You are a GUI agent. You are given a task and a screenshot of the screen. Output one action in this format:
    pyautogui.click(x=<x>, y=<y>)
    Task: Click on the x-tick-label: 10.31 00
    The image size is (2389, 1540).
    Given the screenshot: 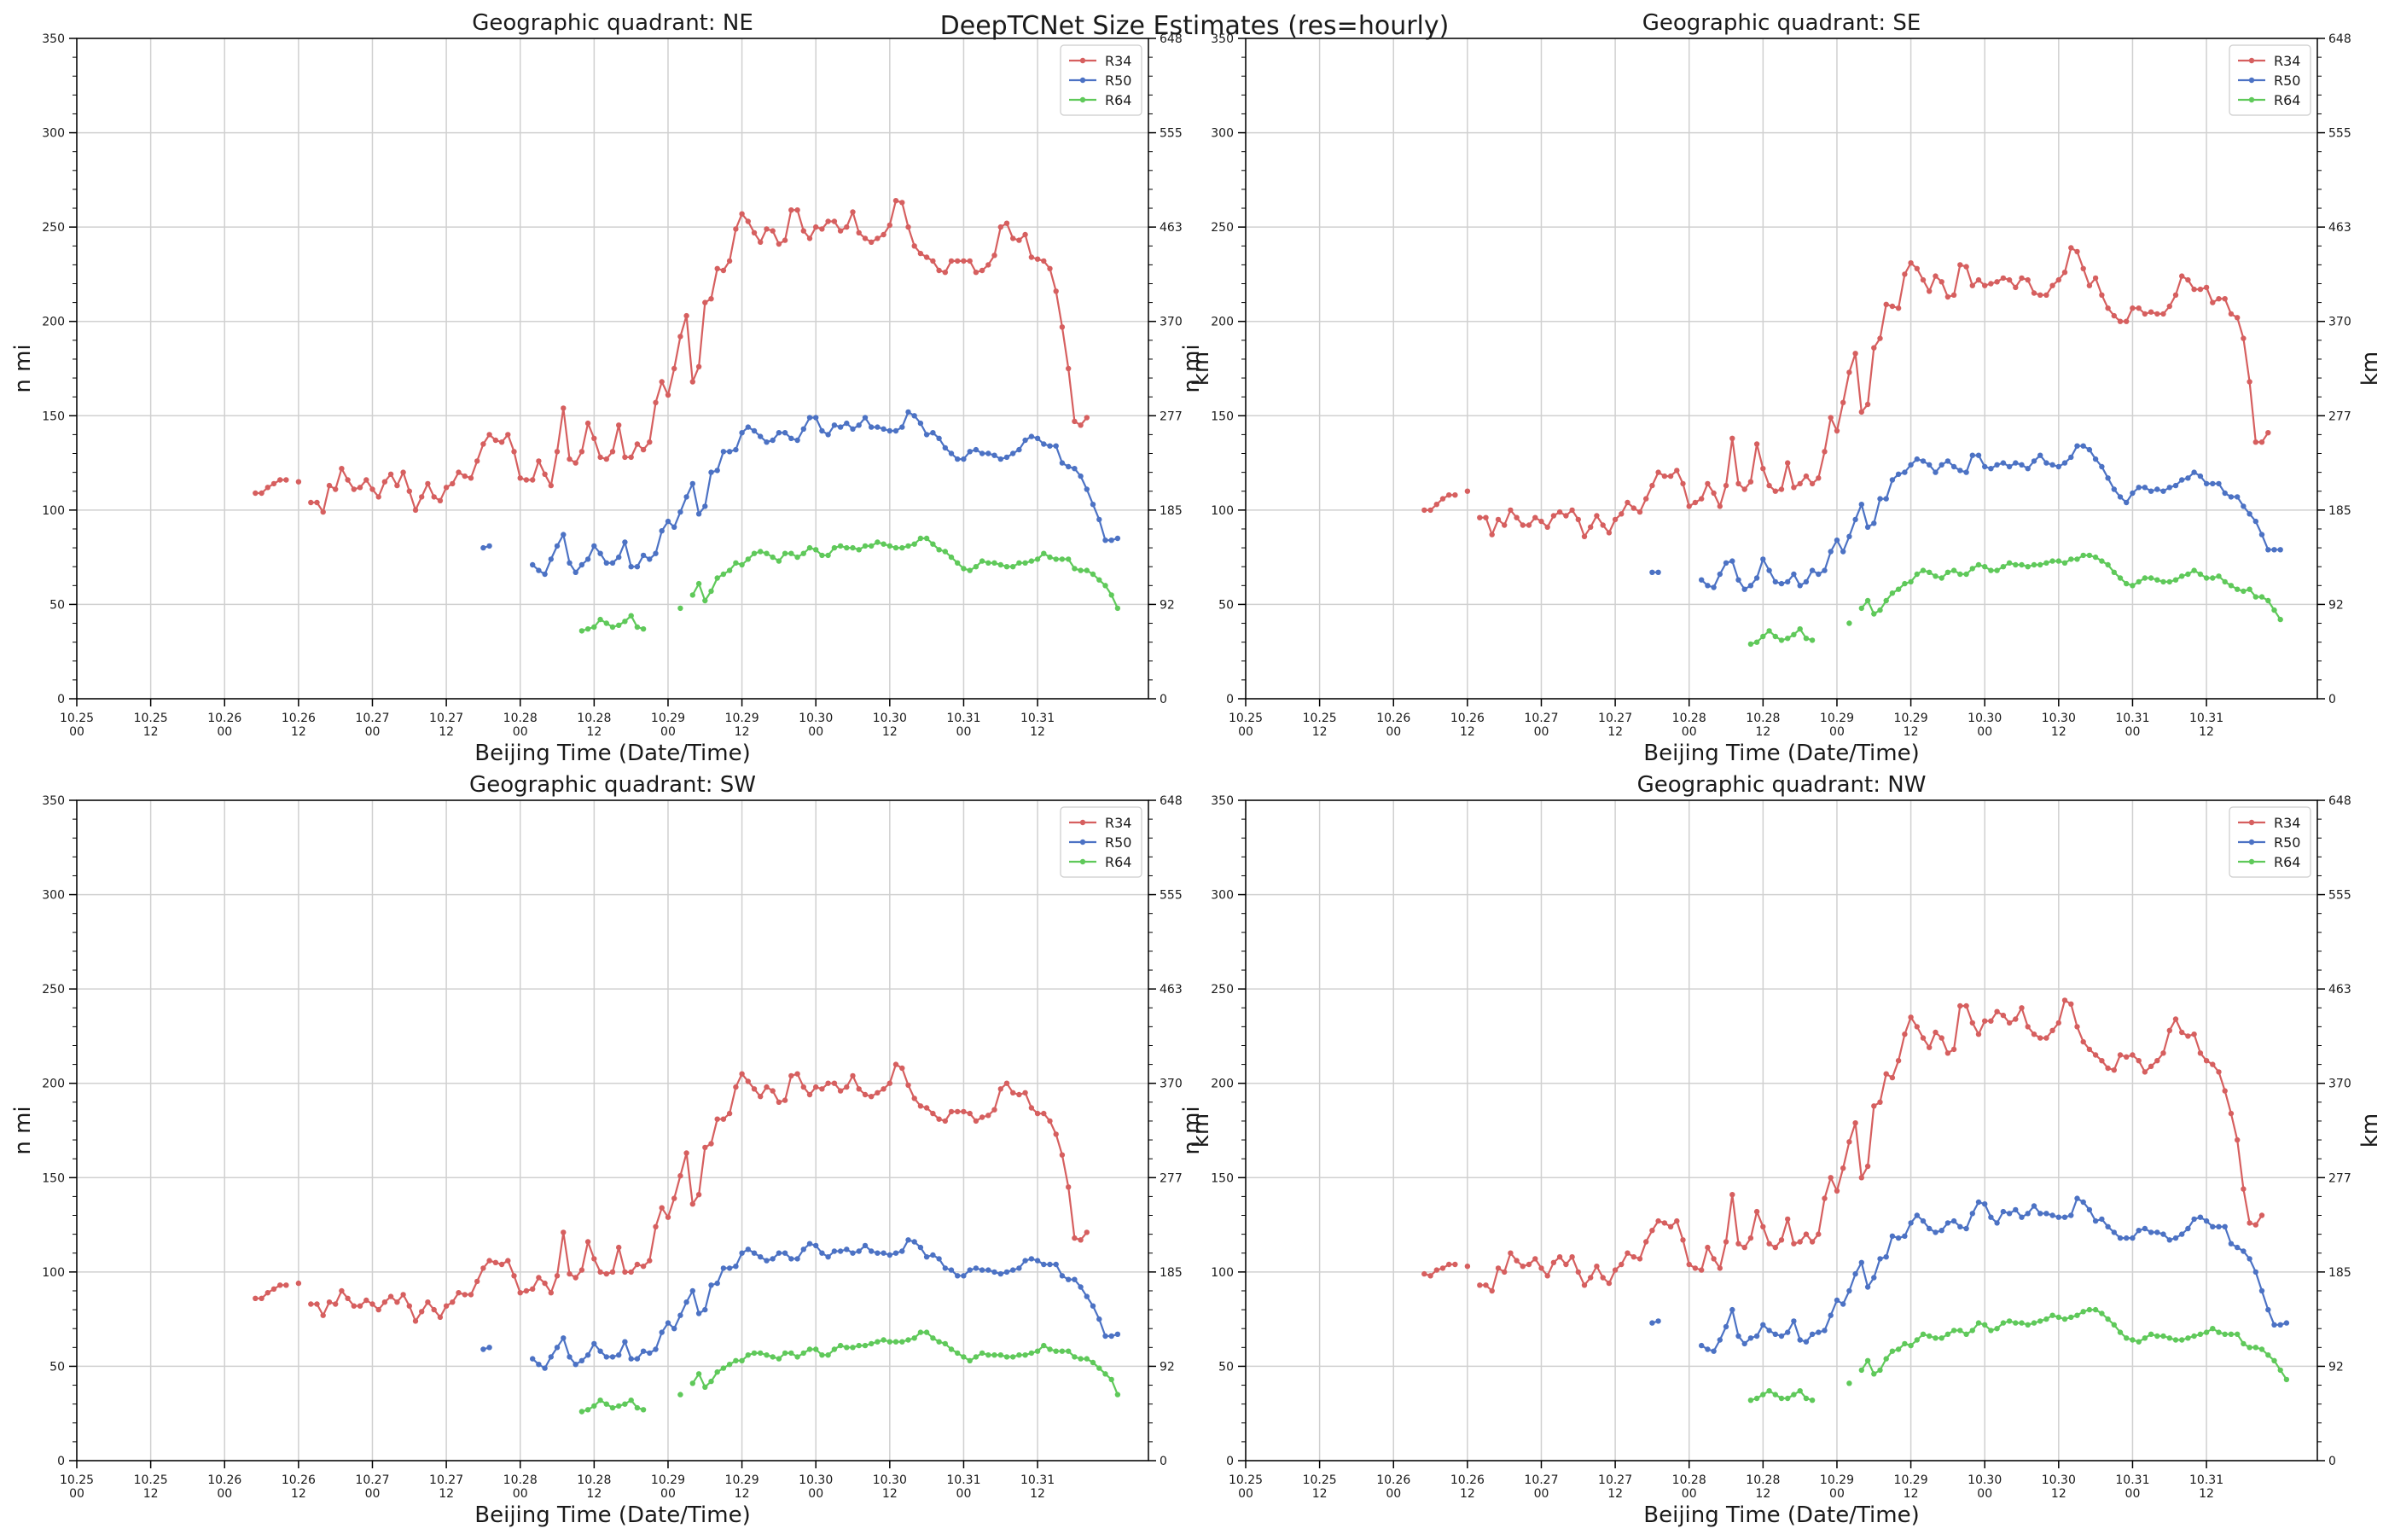 What is the action you would take?
    pyautogui.click(x=2132, y=725)
    